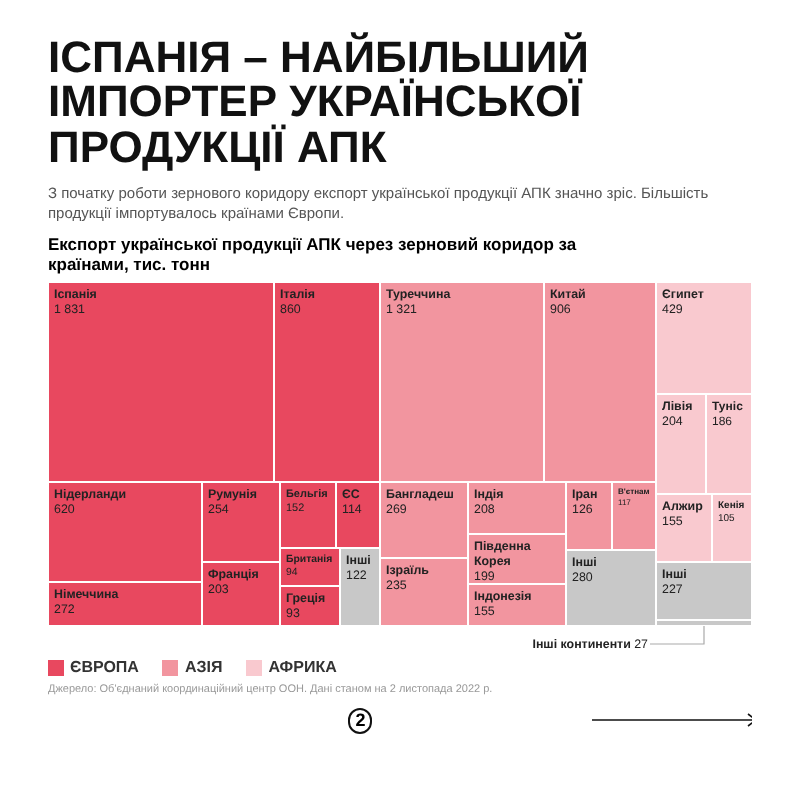 This screenshot has width=800, height=800. I want to click on text: 2, so click(360, 720).